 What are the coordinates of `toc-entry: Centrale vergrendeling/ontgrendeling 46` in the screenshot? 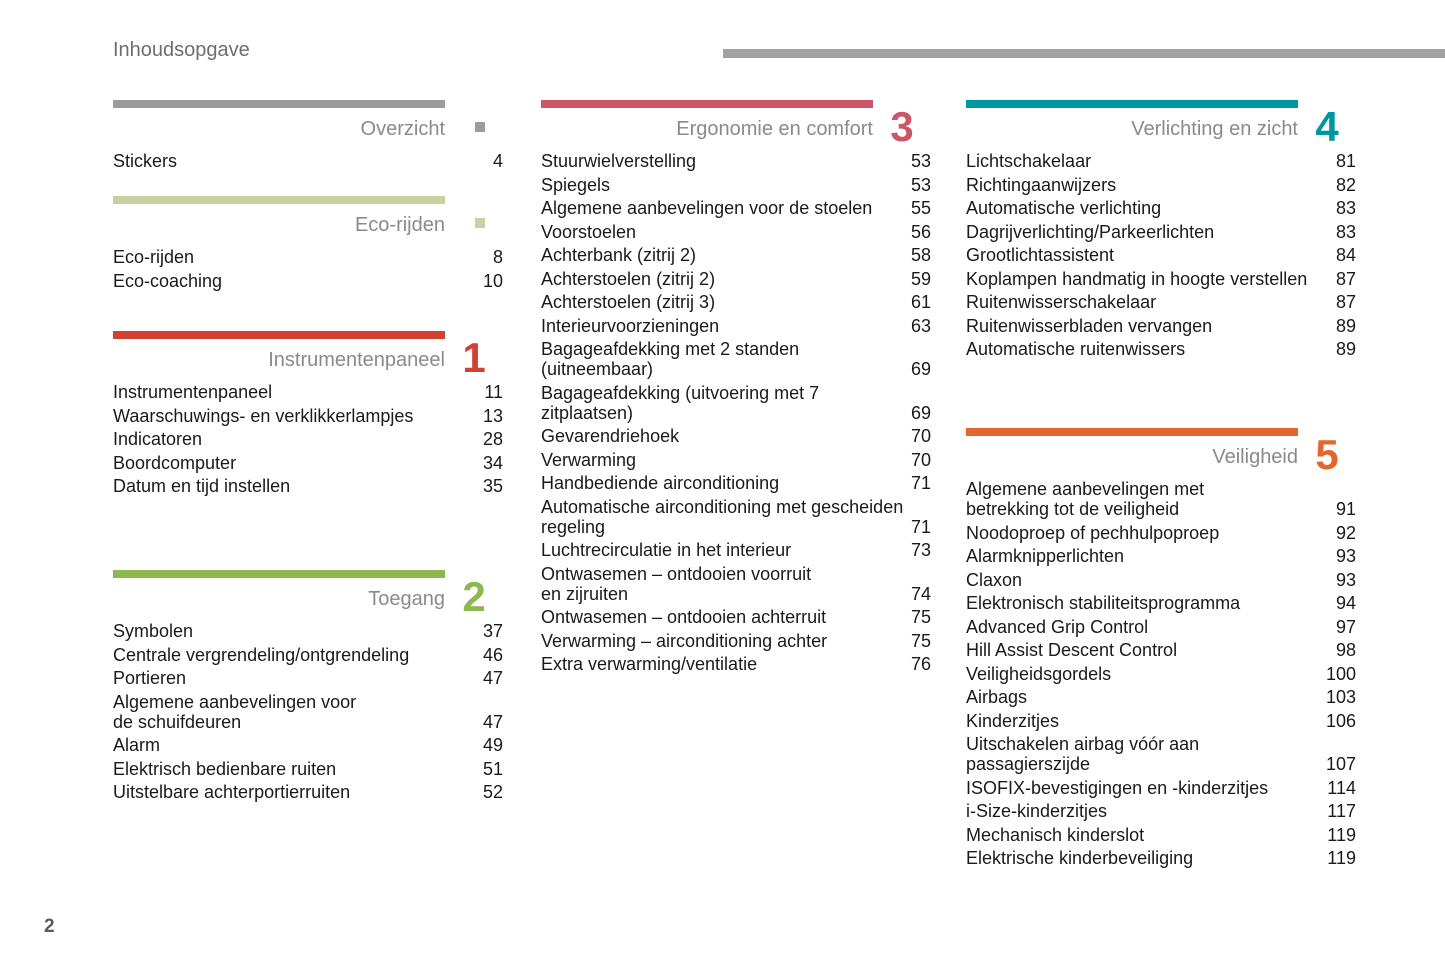 It's located at (308, 655).